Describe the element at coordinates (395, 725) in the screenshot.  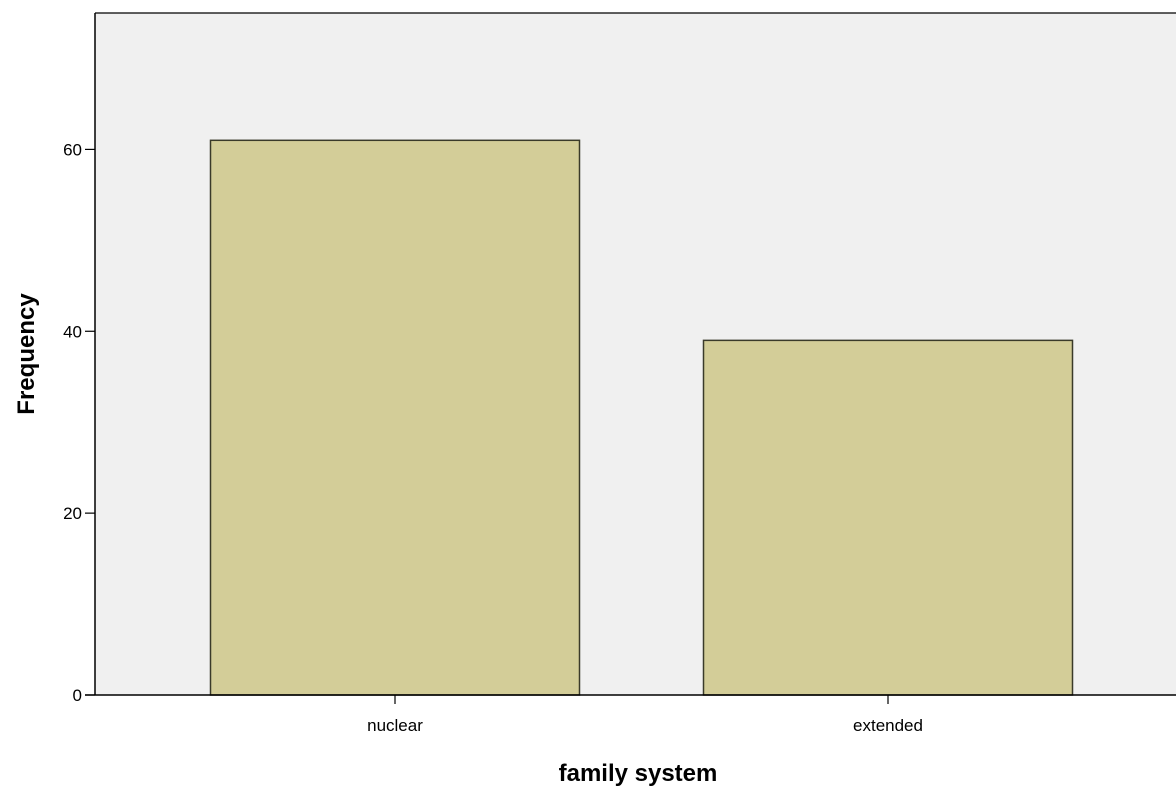
I see `x-tick-label: nuclear` at that location.